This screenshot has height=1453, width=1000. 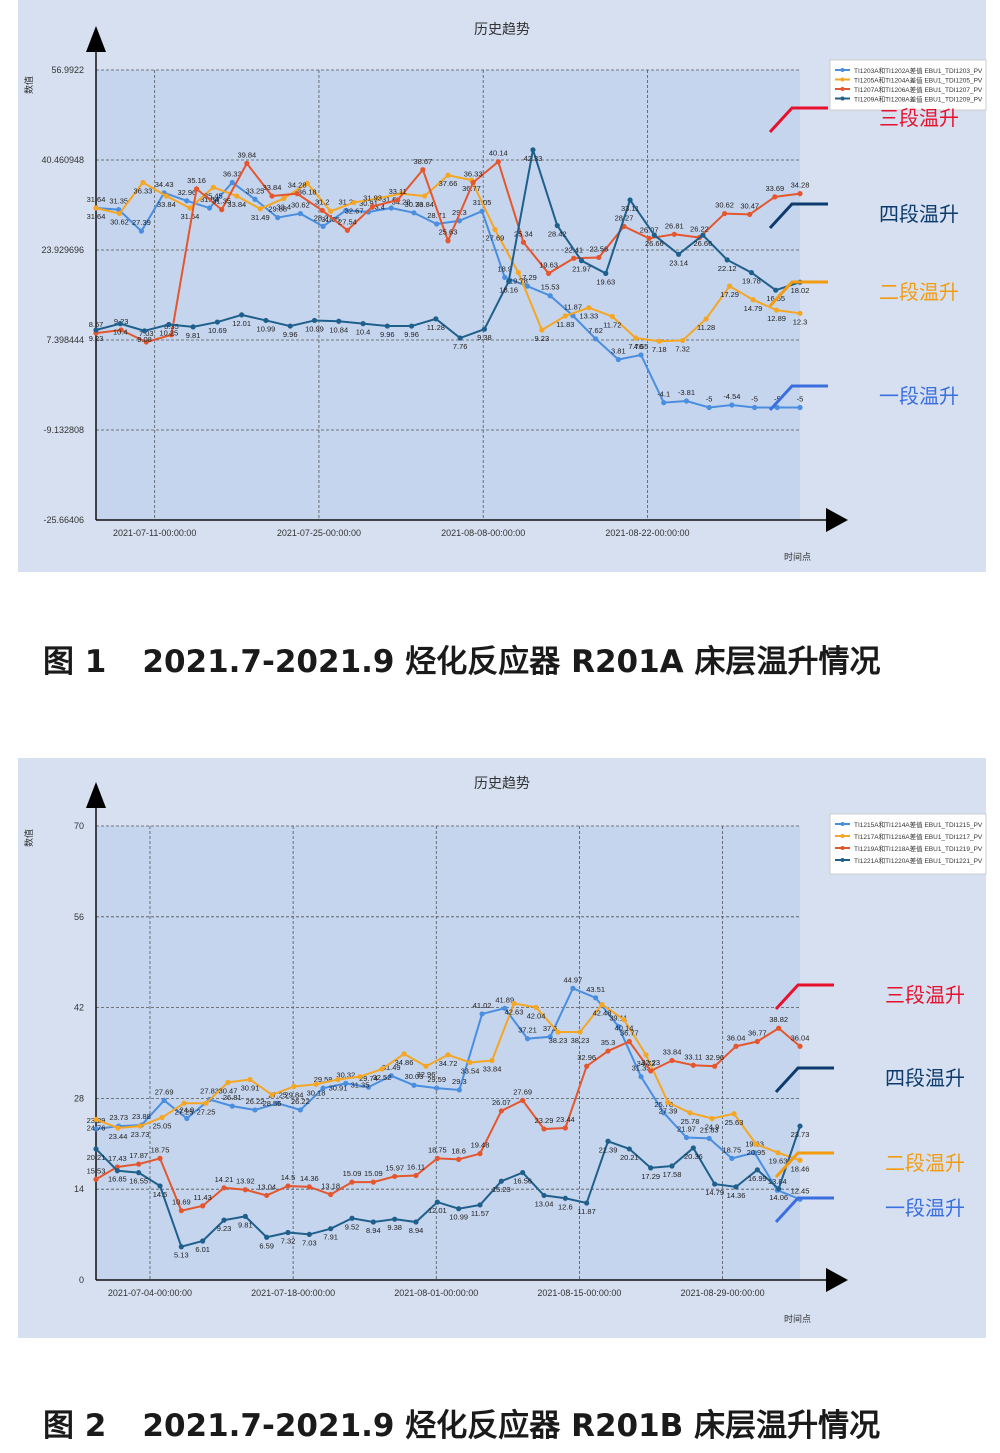 I want to click on data-label: 13.33, so click(x=588, y=316).